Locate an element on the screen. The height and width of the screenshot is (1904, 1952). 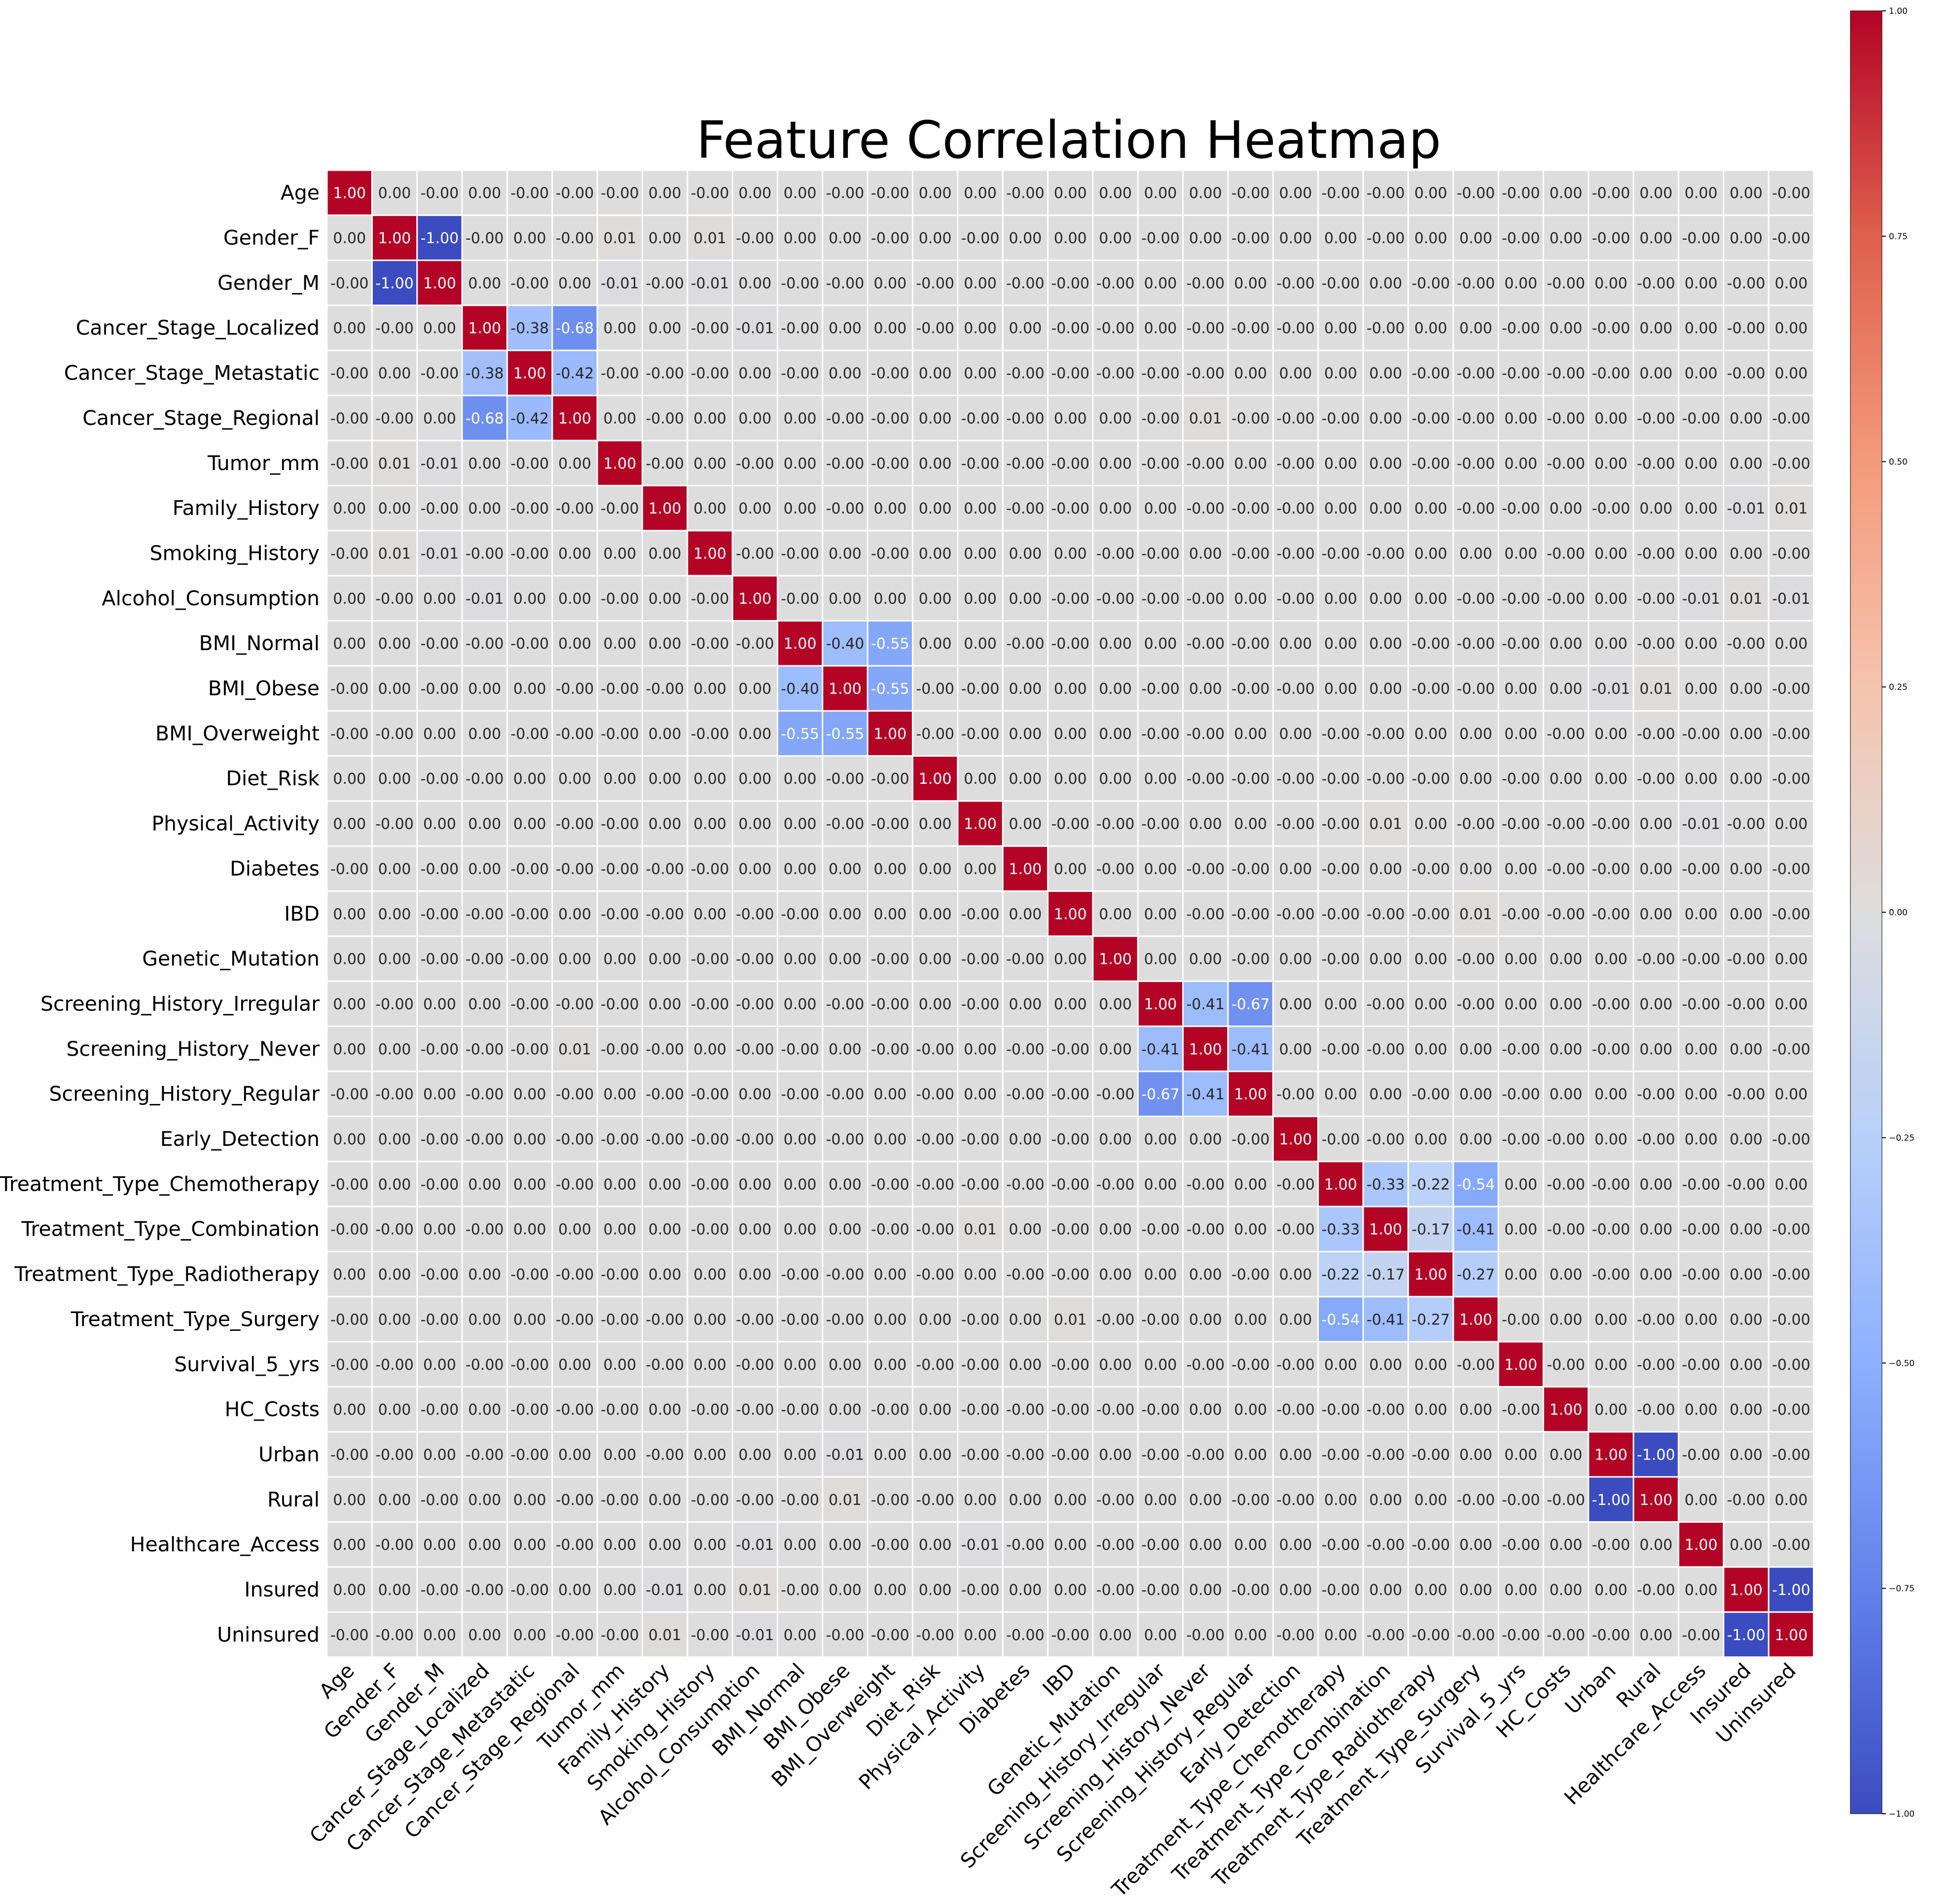
cell-value-label: 1.00 is located at coordinates (666, 508).